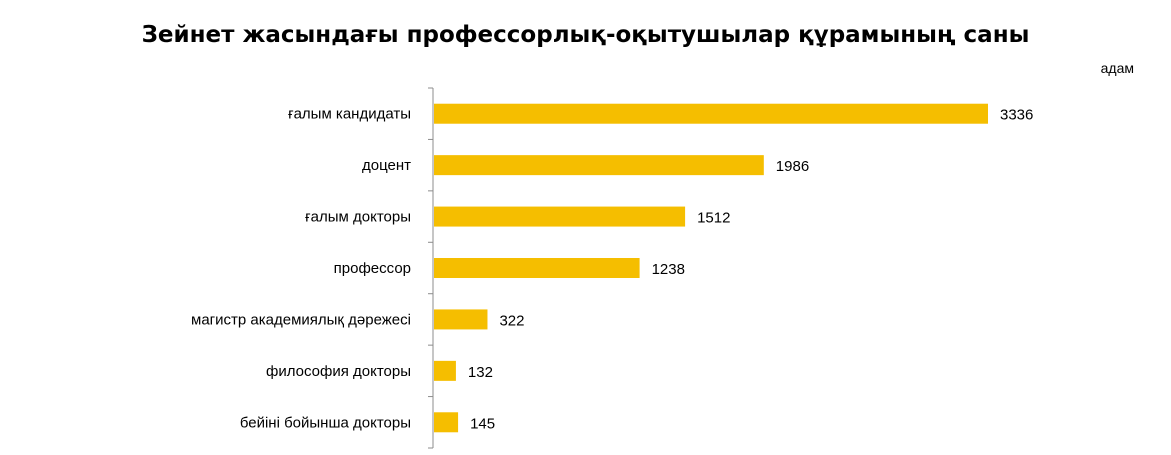 The height and width of the screenshot is (455, 1171). Describe the element at coordinates (358, 217) in the screenshot. I see `category-label: ғалым докторы` at that location.